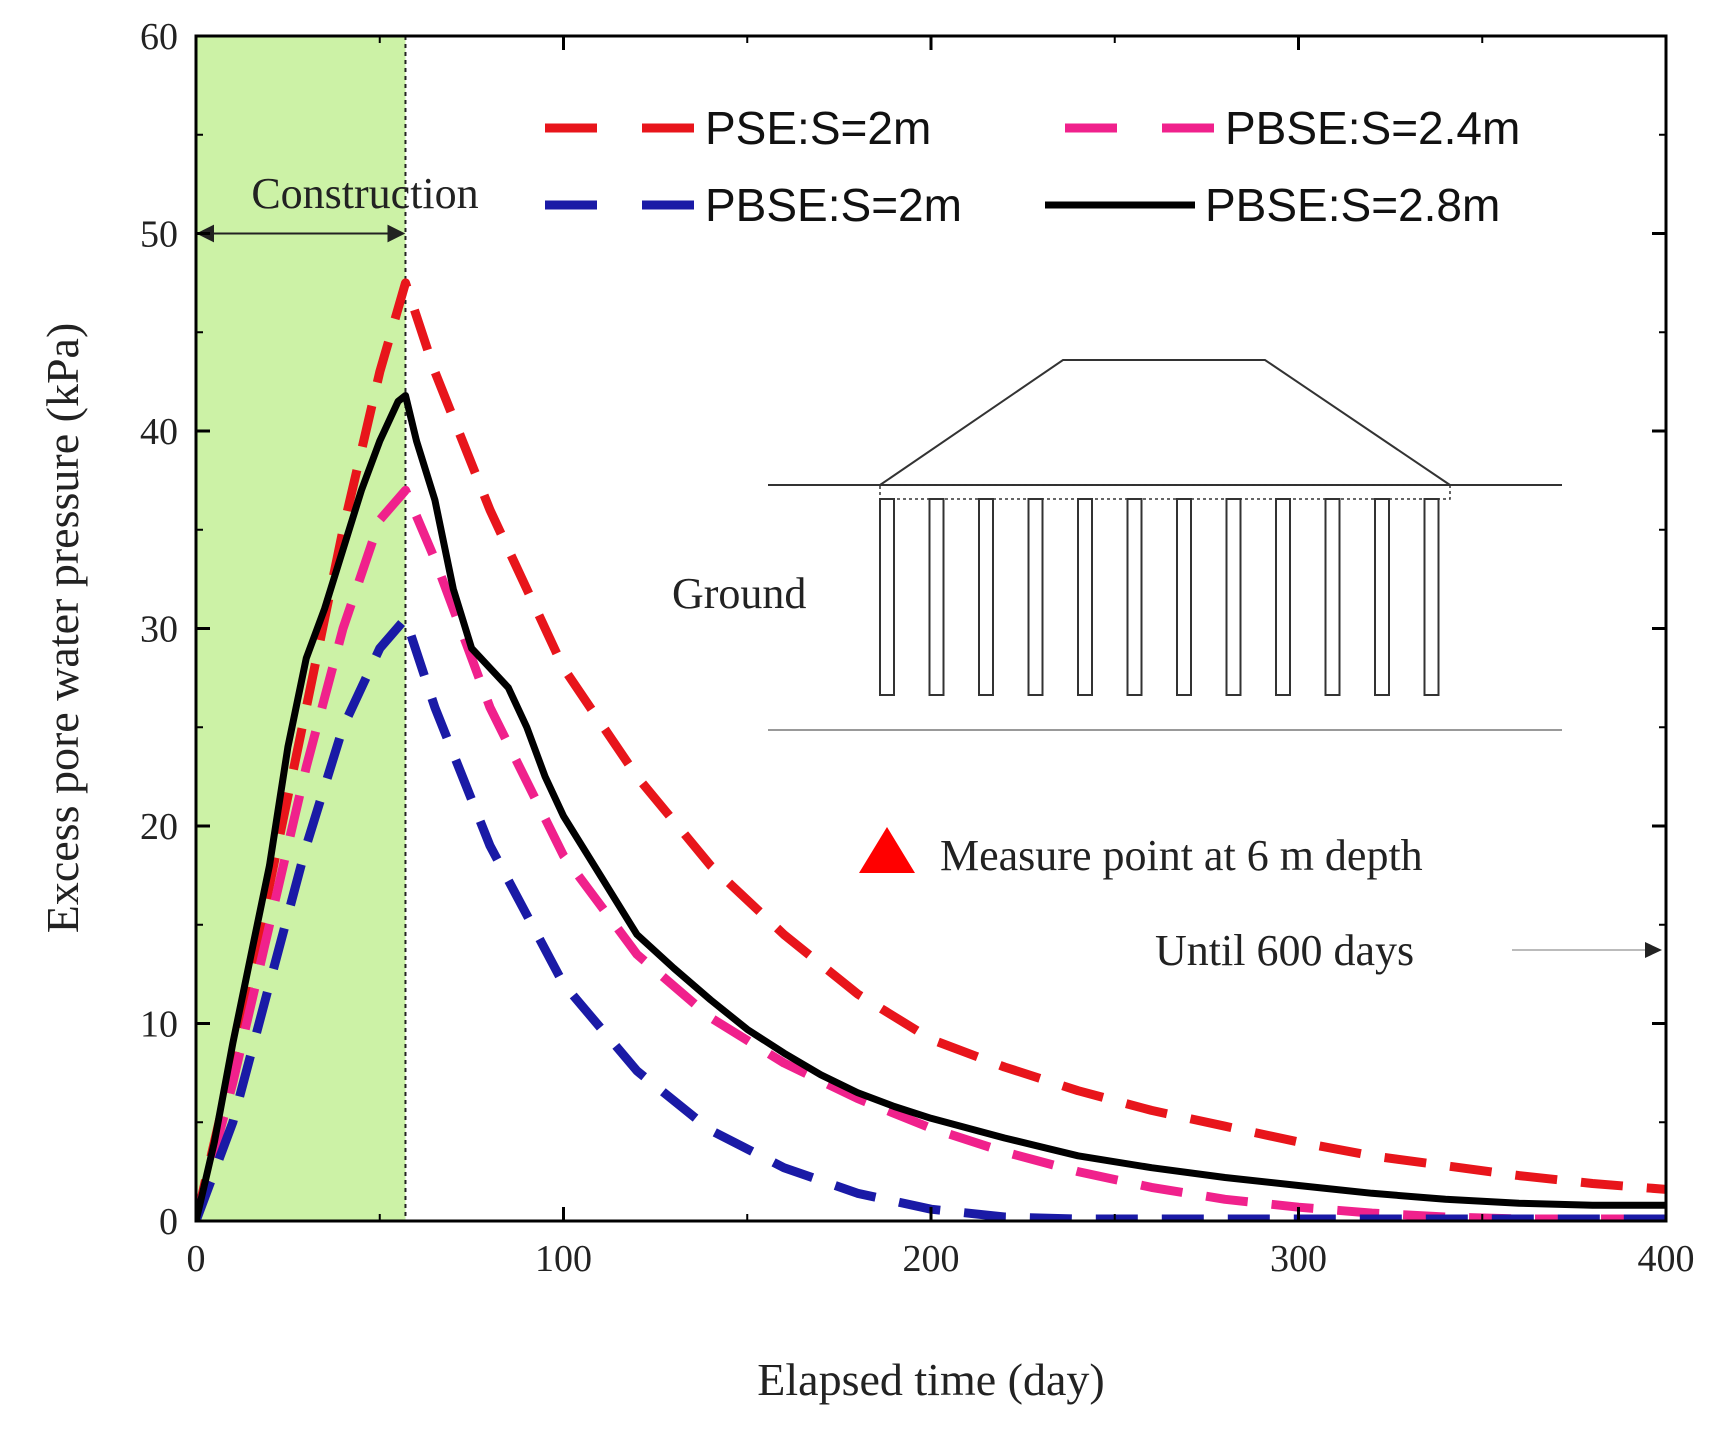  What do you see at coordinates (818, 128) in the screenshot?
I see `legend-label: PSE:S=2m` at bounding box center [818, 128].